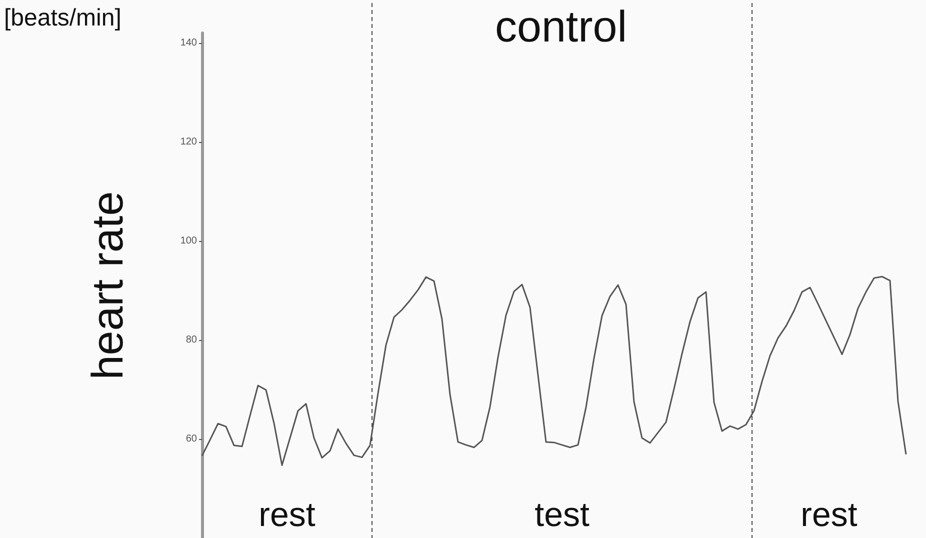 The width and height of the screenshot is (926, 538). I want to click on y-tick-label: 120, so click(189, 142).